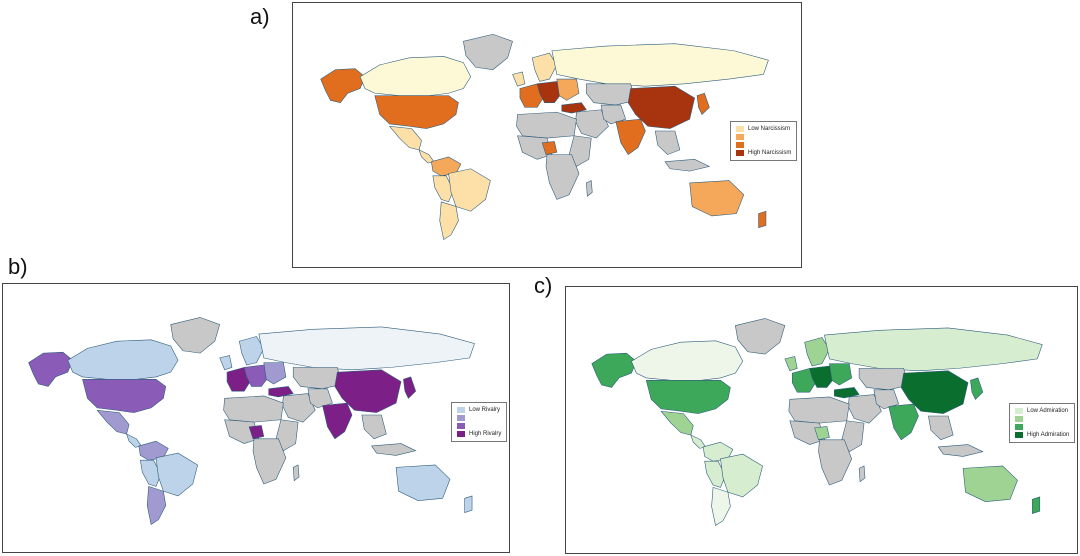 The width and height of the screenshot is (1080, 556). Describe the element at coordinates (134, 440) in the screenshot. I see `country-central-america` at that location.